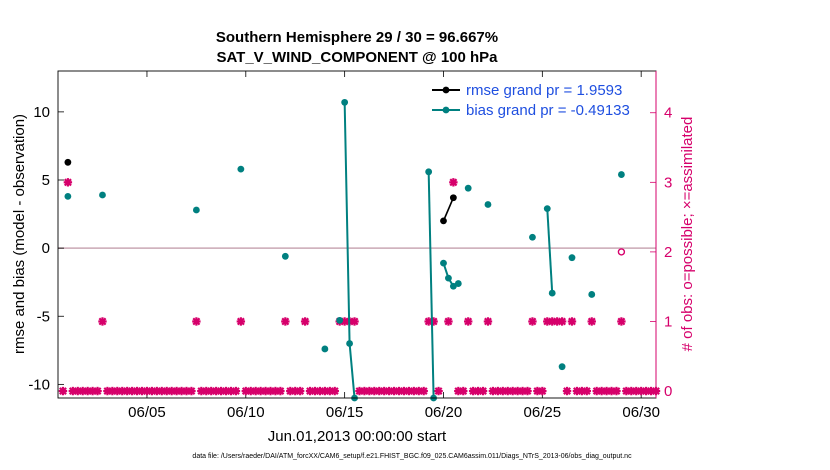  Describe the element at coordinates (19, 234) in the screenshot. I see `y-axis-label: rmse and bias (model - observation)` at that location.